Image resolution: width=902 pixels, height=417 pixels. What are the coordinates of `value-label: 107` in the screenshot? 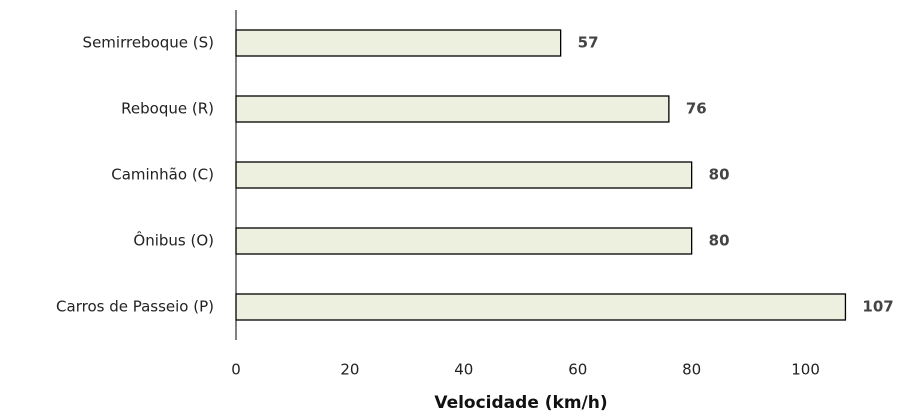 It's located at (877, 307).